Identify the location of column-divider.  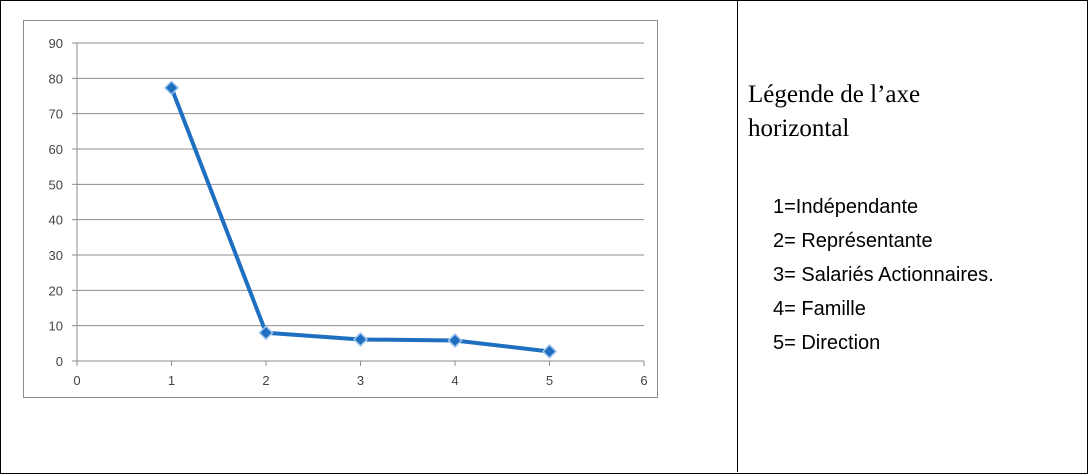
(737, 236).